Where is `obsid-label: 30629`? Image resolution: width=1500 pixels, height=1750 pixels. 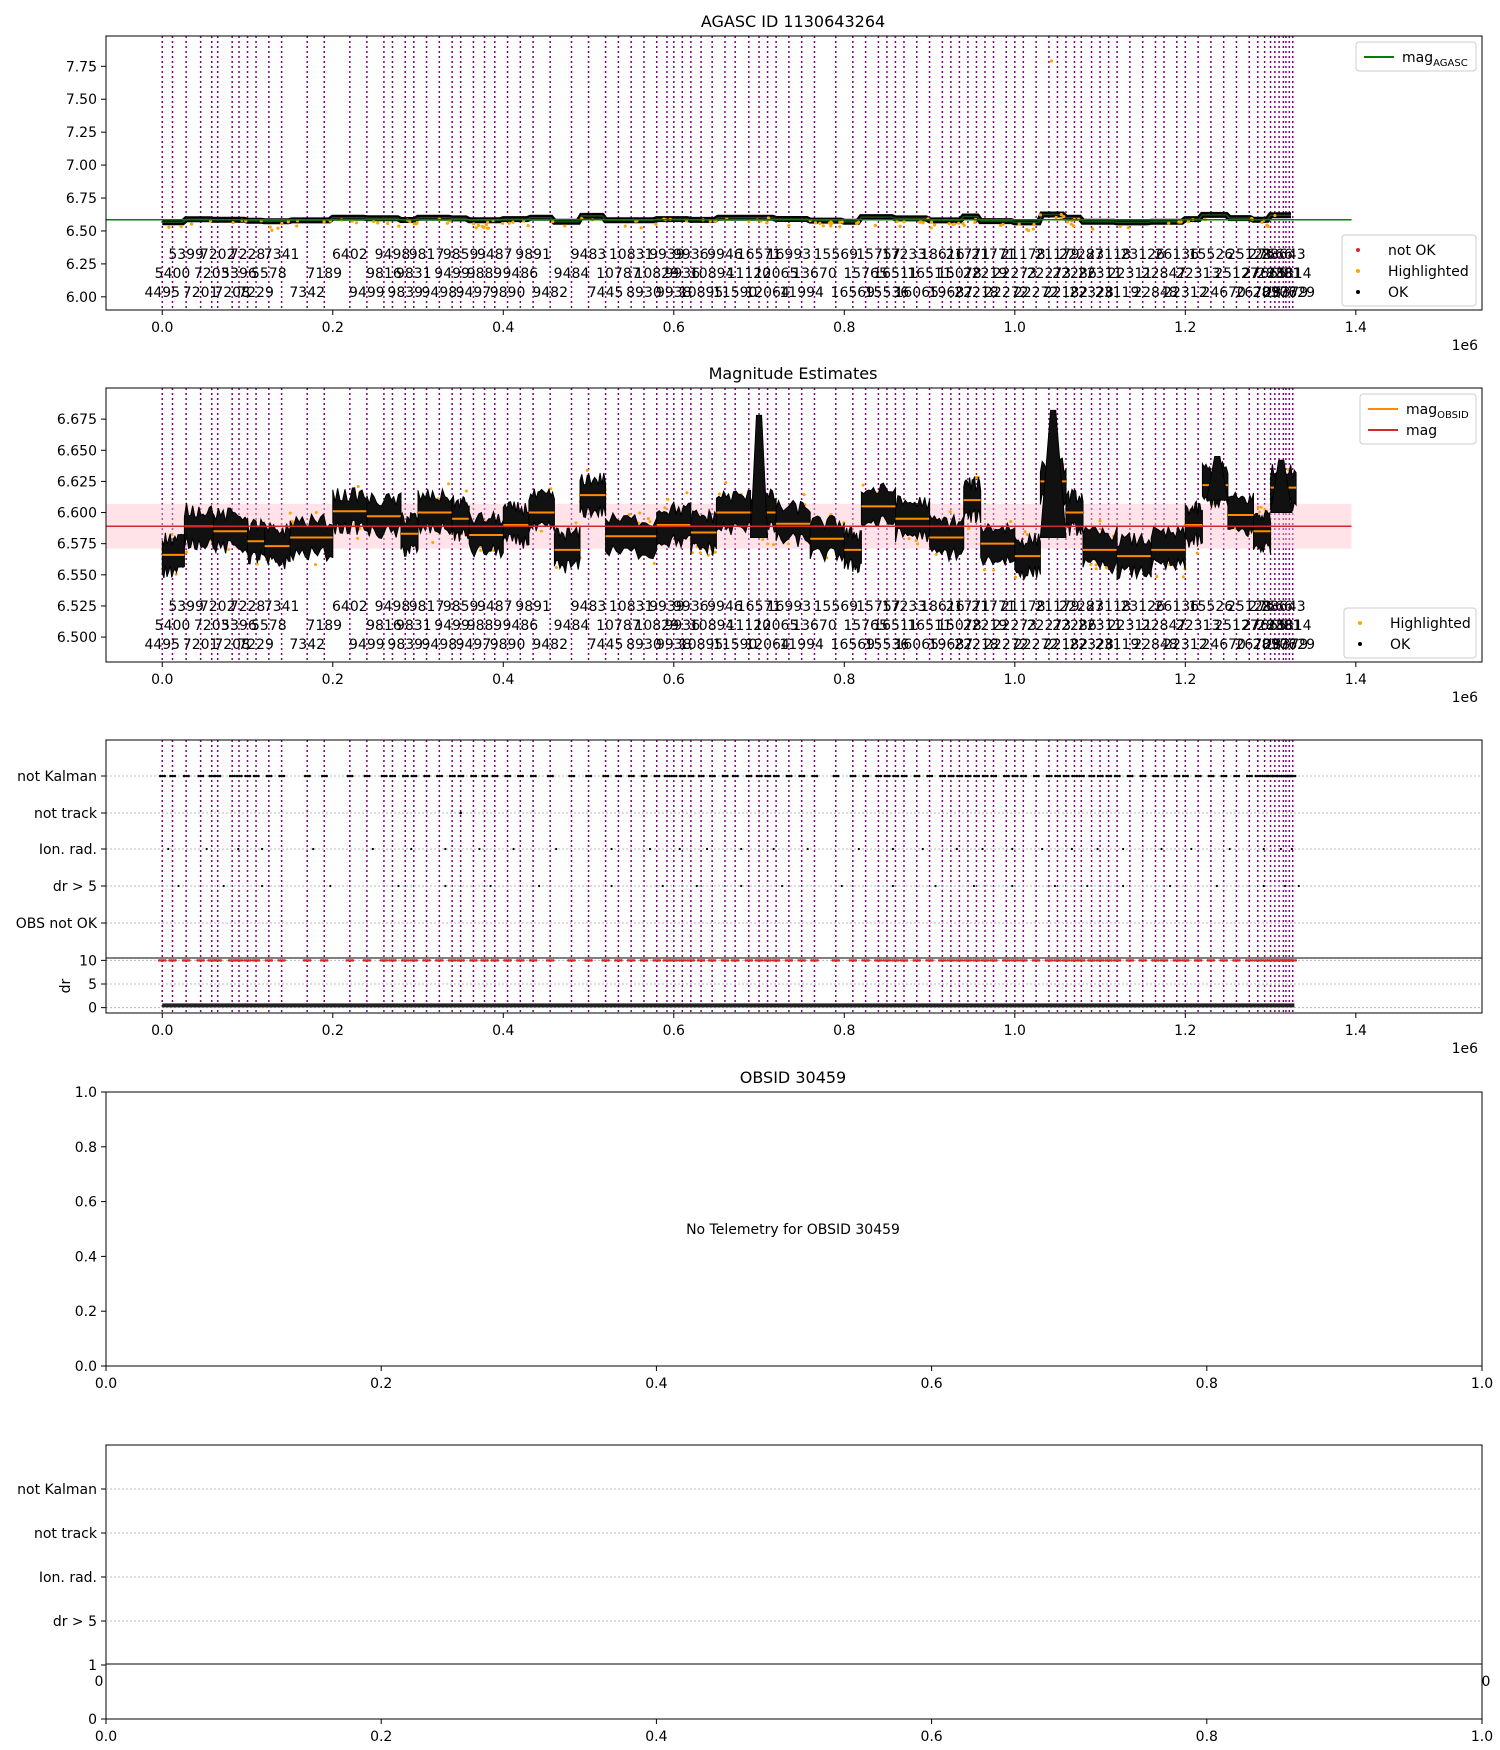
obsid-label: 30629 is located at coordinates (1292, 645).